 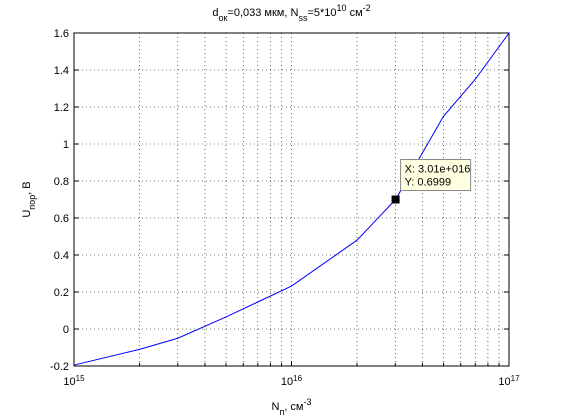 What do you see at coordinates (428, 183) in the screenshot?
I see `datatip-y: Y: 0.6999` at bounding box center [428, 183].